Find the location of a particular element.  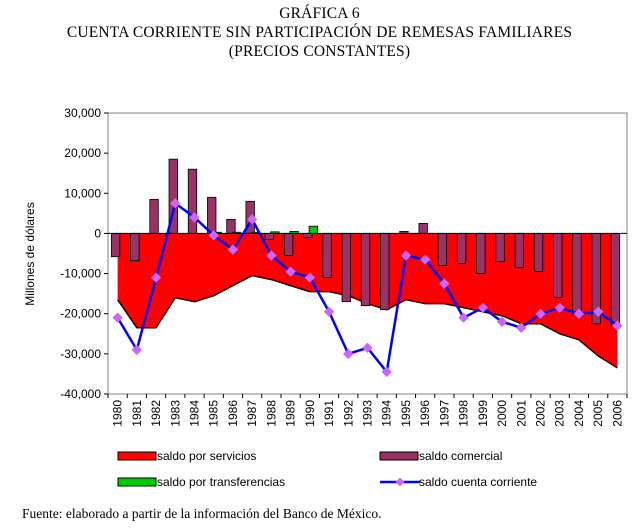

y-tick-label: 20,000 is located at coordinates (82, 153).